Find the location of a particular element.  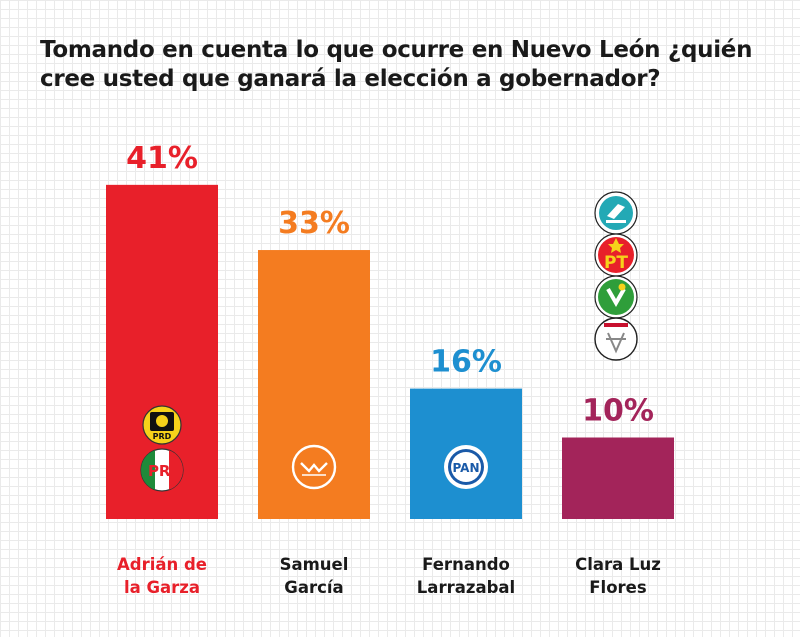

category-label: Fernando is located at coordinates (466, 564).